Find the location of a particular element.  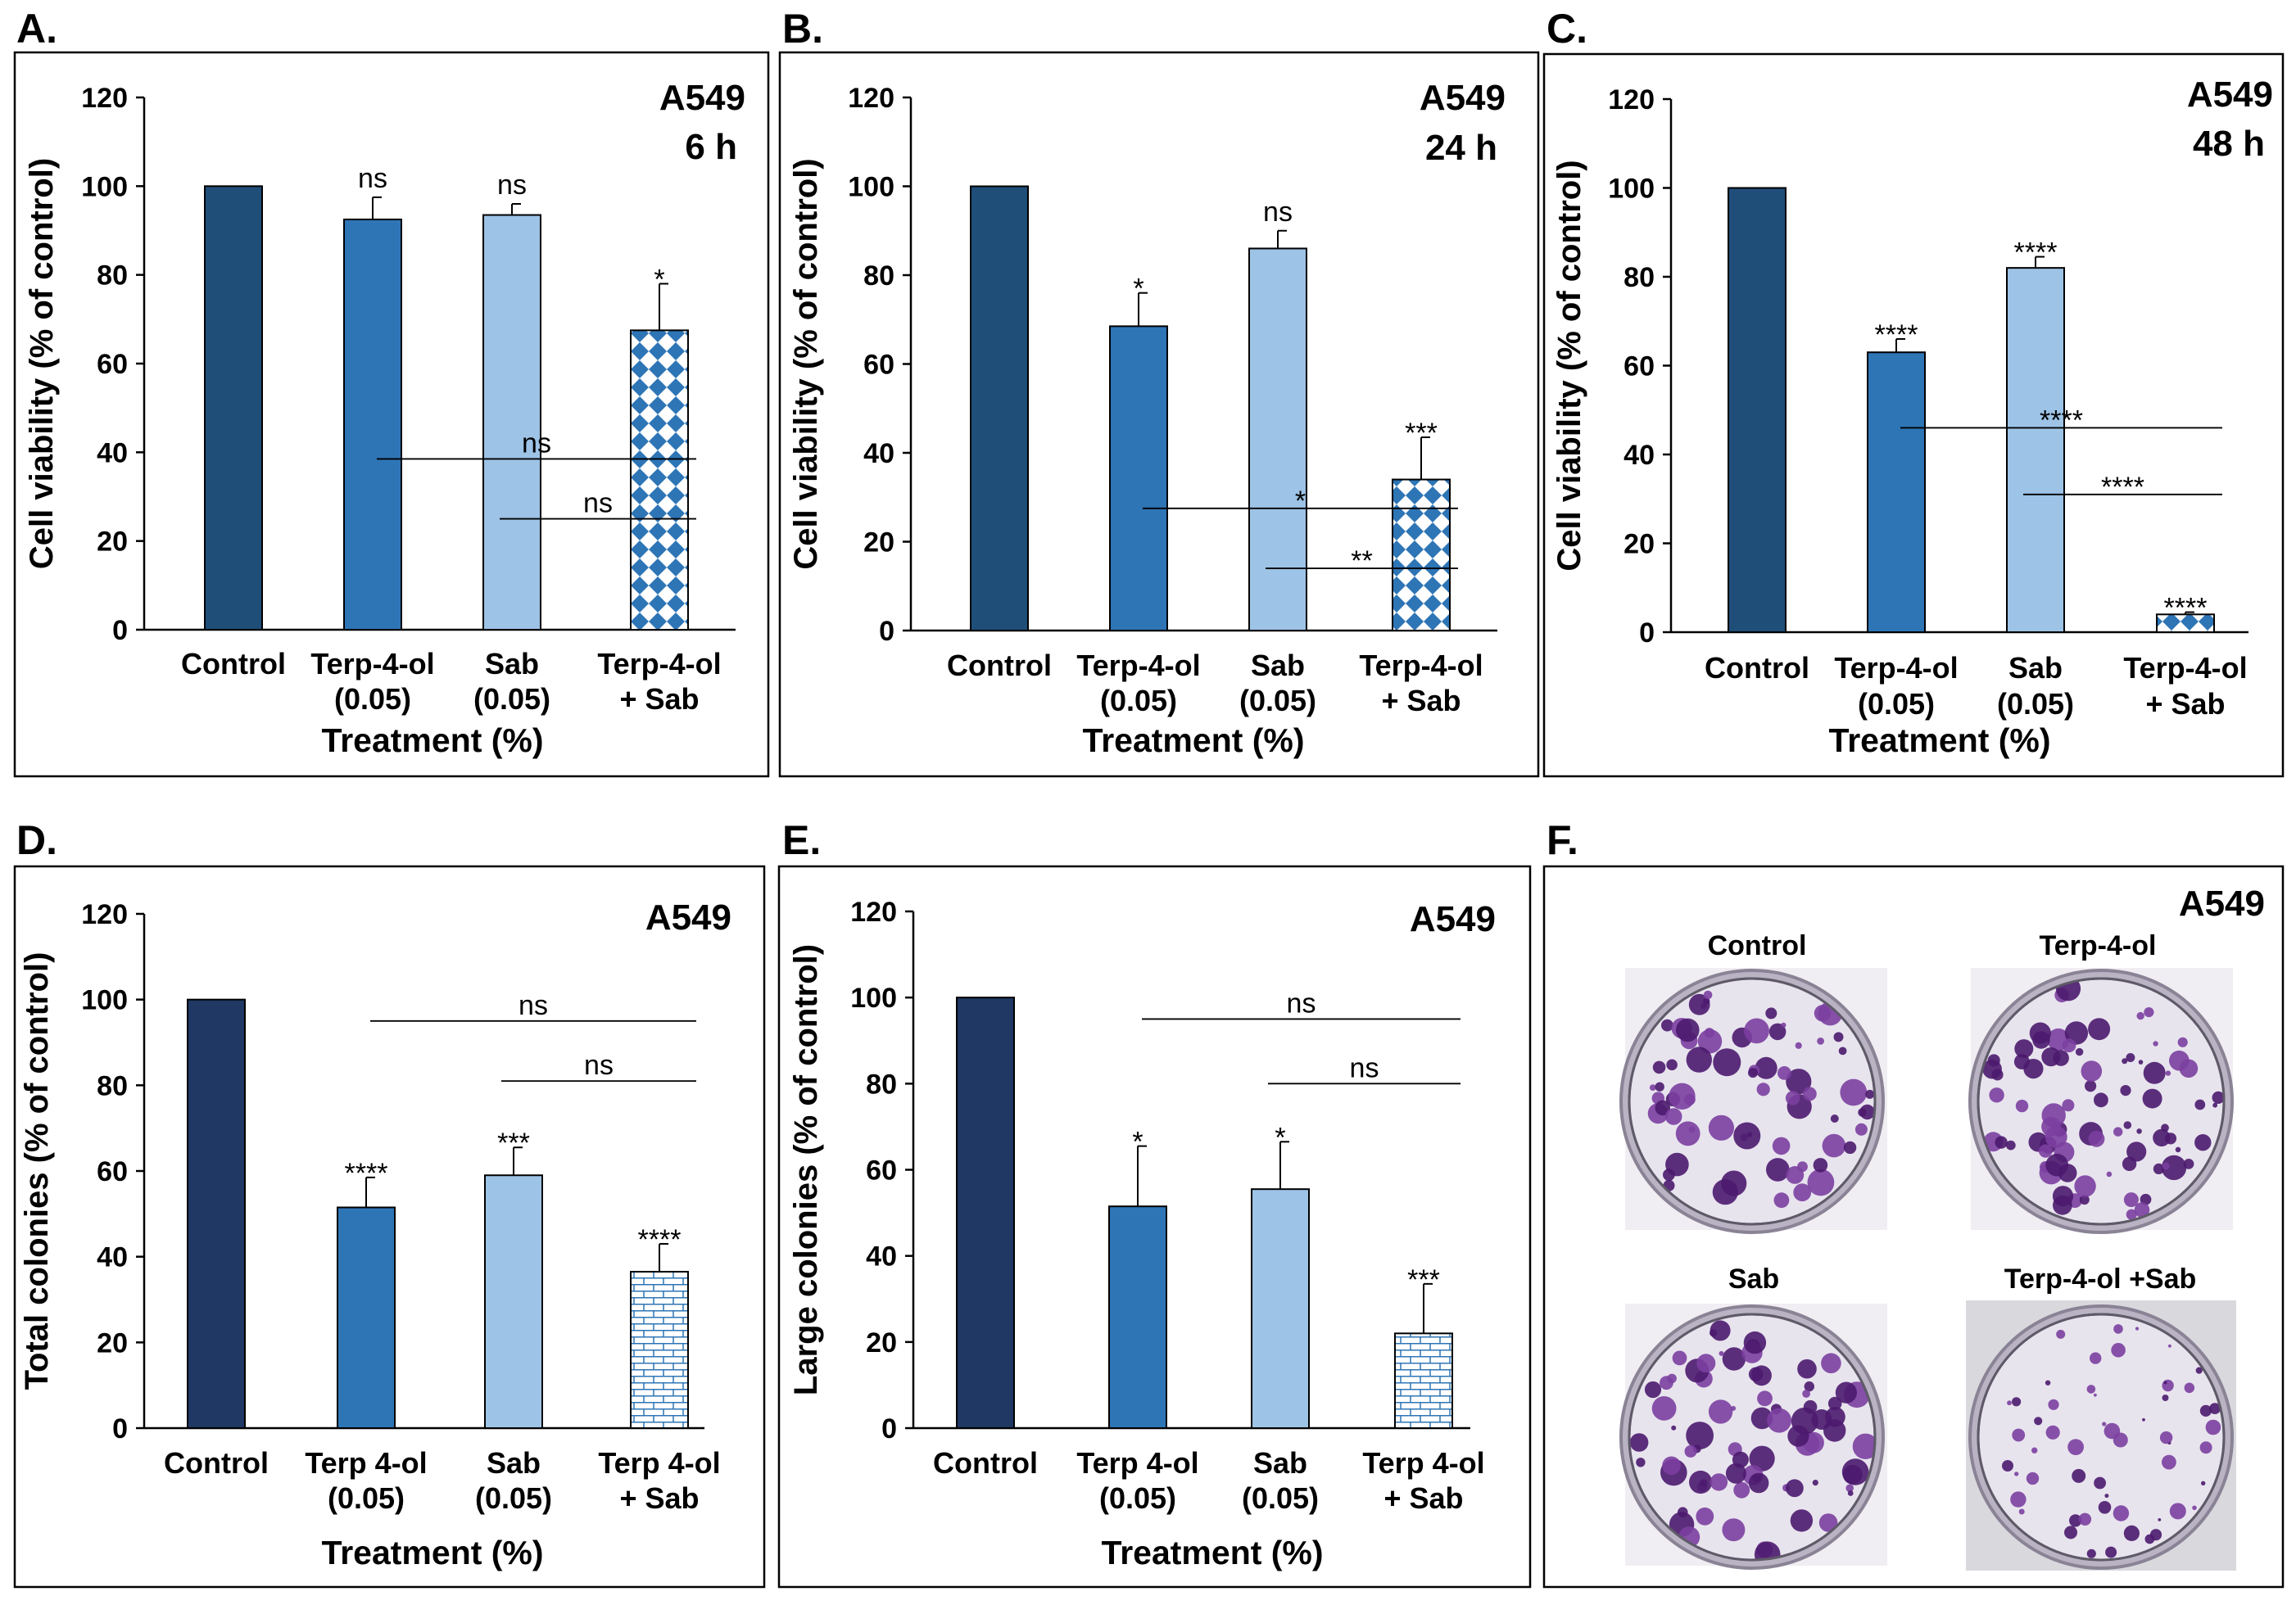

y-tick-label: 100 is located at coordinates (871, 187).